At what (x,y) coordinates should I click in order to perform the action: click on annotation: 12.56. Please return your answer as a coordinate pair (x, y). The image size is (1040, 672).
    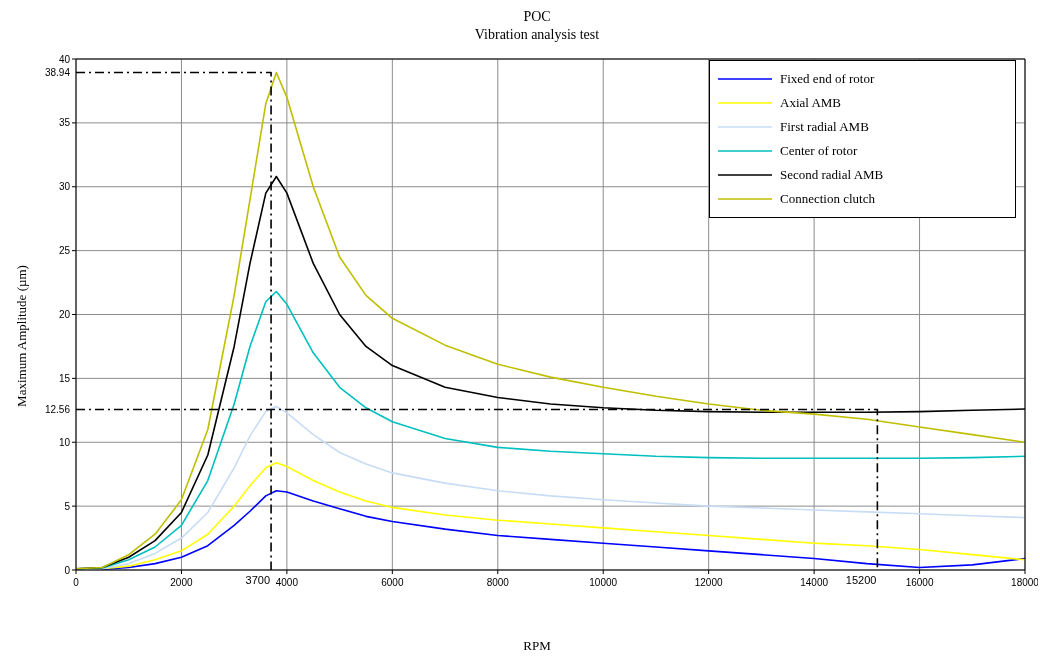
    Looking at the image, I should click on (57, 410).